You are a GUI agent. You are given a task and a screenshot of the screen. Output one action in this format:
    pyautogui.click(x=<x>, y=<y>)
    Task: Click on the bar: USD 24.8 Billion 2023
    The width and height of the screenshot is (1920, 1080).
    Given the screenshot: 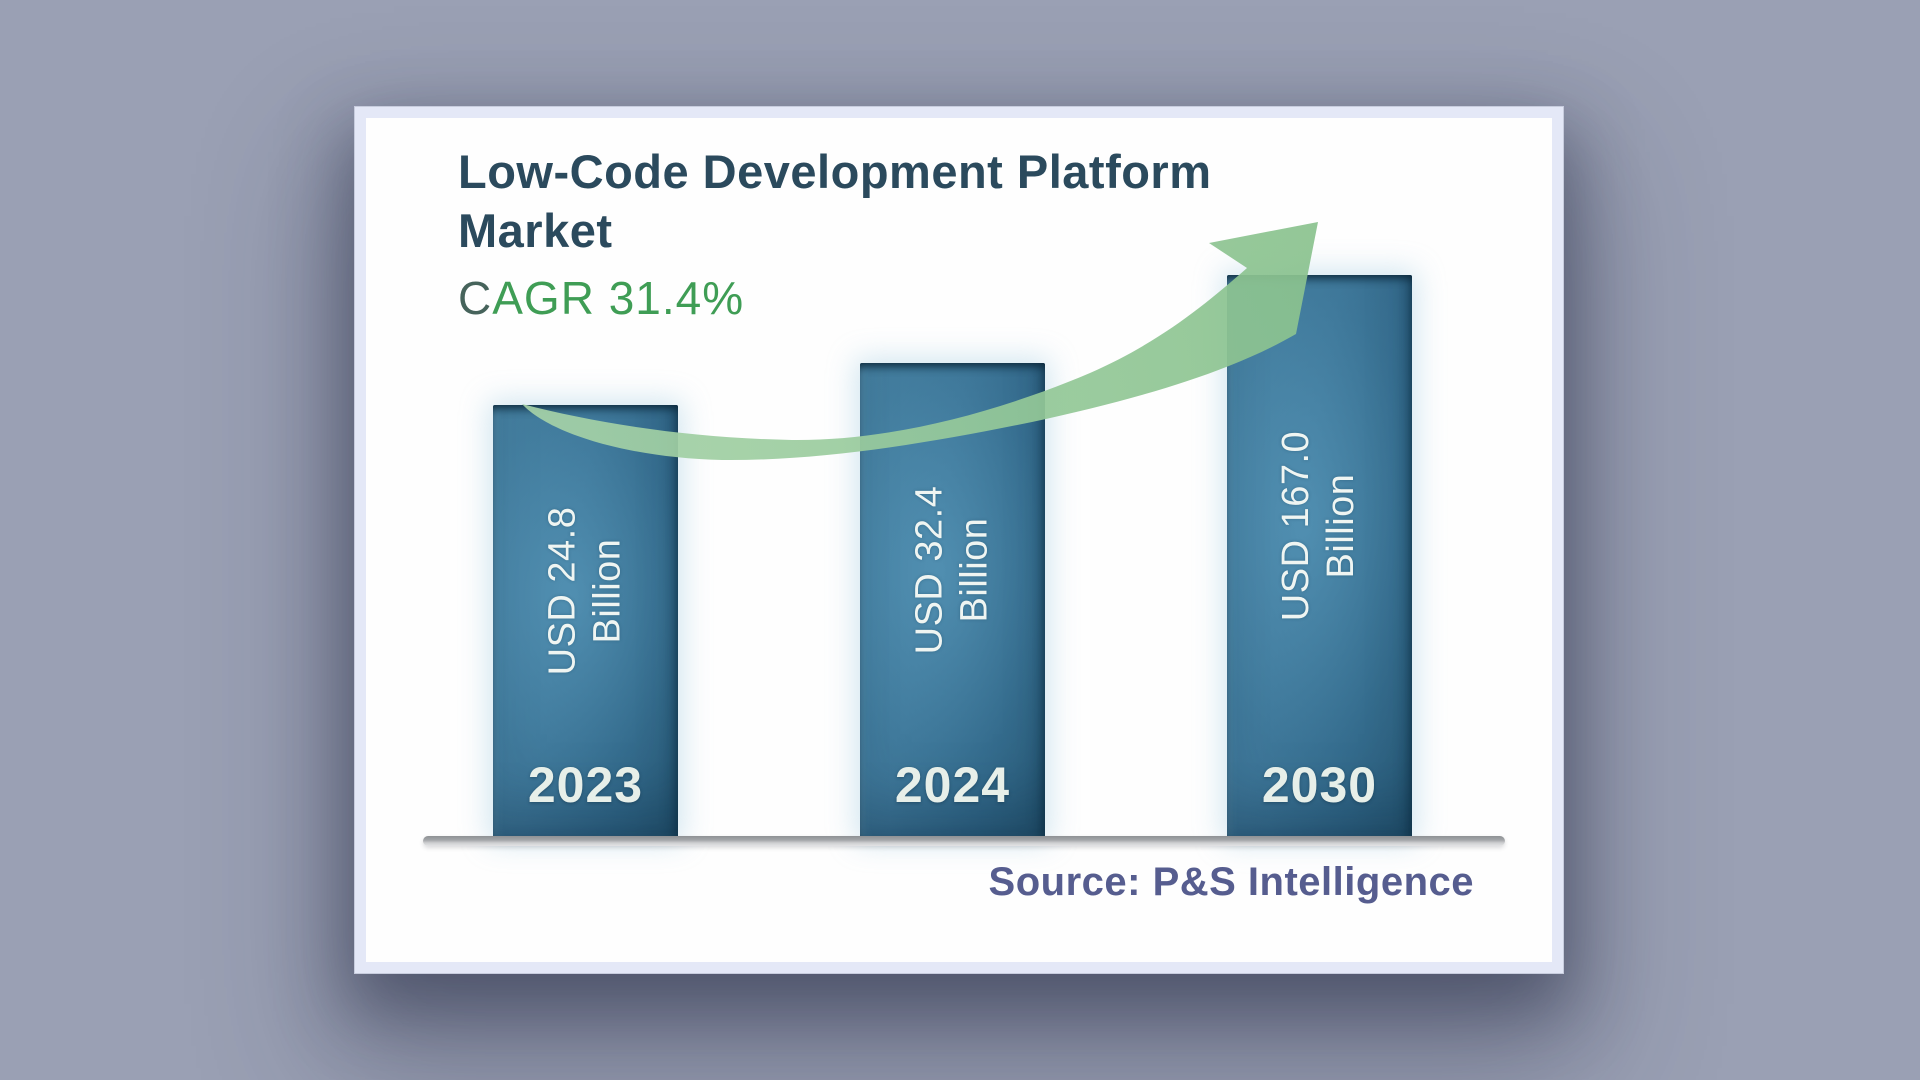 What is the action you would take?
    pyautogui.click(x=585, y=621)
    